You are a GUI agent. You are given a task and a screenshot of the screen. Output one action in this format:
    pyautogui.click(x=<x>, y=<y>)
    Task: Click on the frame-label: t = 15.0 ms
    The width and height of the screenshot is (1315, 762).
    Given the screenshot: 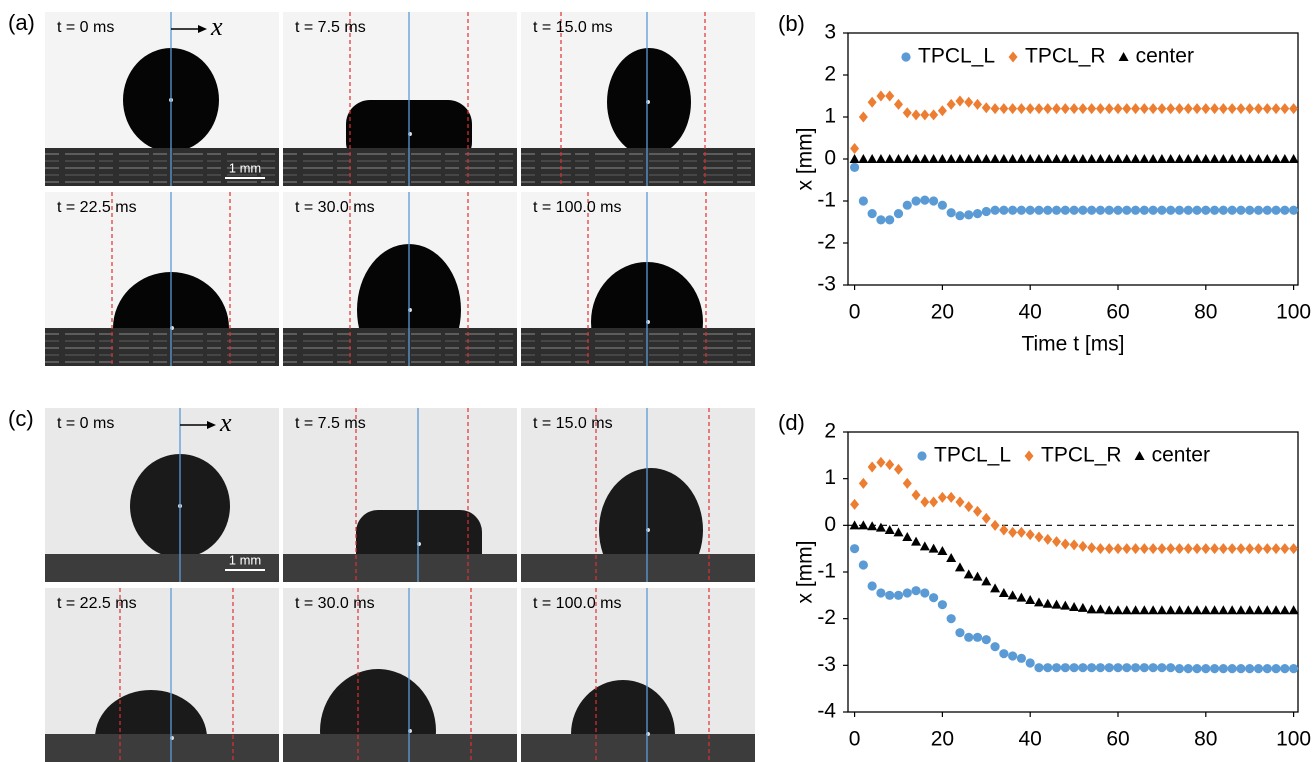 What is the action you would take?
    pyautogui.click(x=573, y=27)
    